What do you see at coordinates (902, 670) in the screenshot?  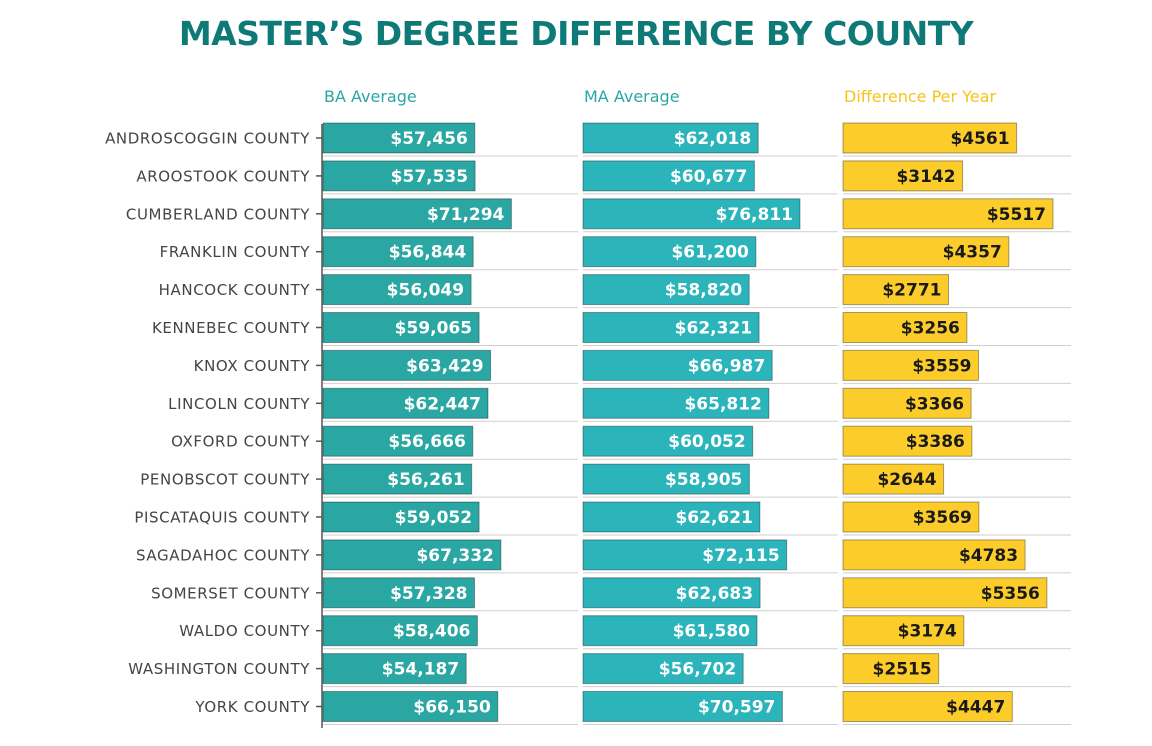 I see `data-label: $2515` at bounding box center [902, 670].